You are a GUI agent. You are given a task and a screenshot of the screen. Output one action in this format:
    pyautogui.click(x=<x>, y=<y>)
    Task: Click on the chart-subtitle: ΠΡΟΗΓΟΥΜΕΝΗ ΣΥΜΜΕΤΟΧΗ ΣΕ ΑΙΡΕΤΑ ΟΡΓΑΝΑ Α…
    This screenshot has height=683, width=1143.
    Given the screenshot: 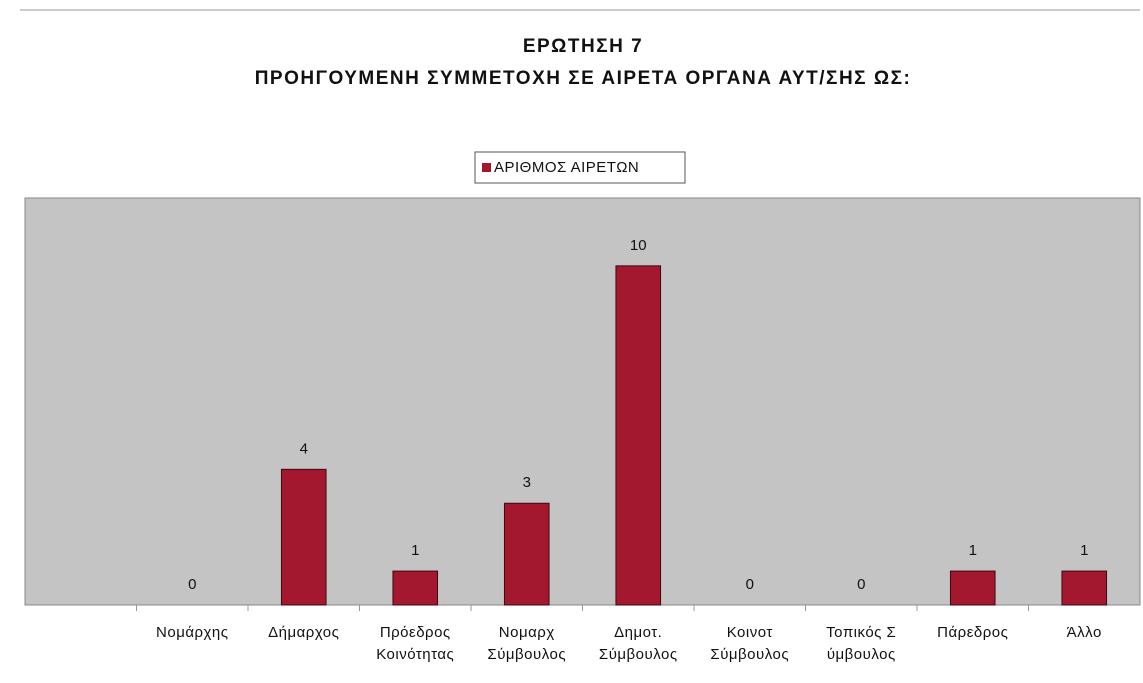 What is the action you would take?
    pyautogui.click(x=583, y=78)
    